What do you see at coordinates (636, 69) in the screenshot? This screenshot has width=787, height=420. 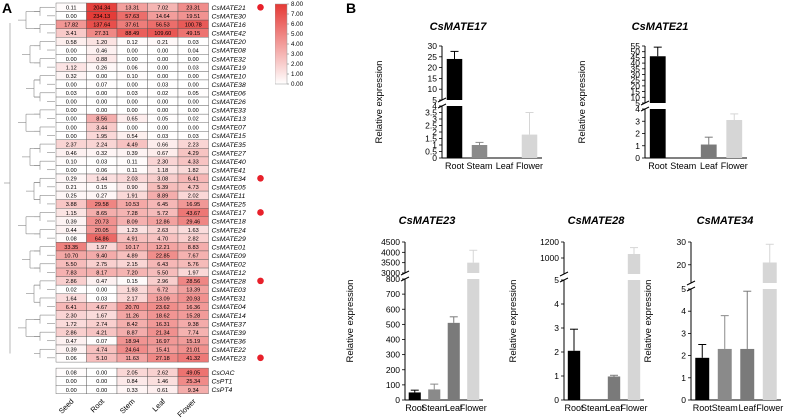 I see `y-tick-label: 35` at bounding box center [636, 69].